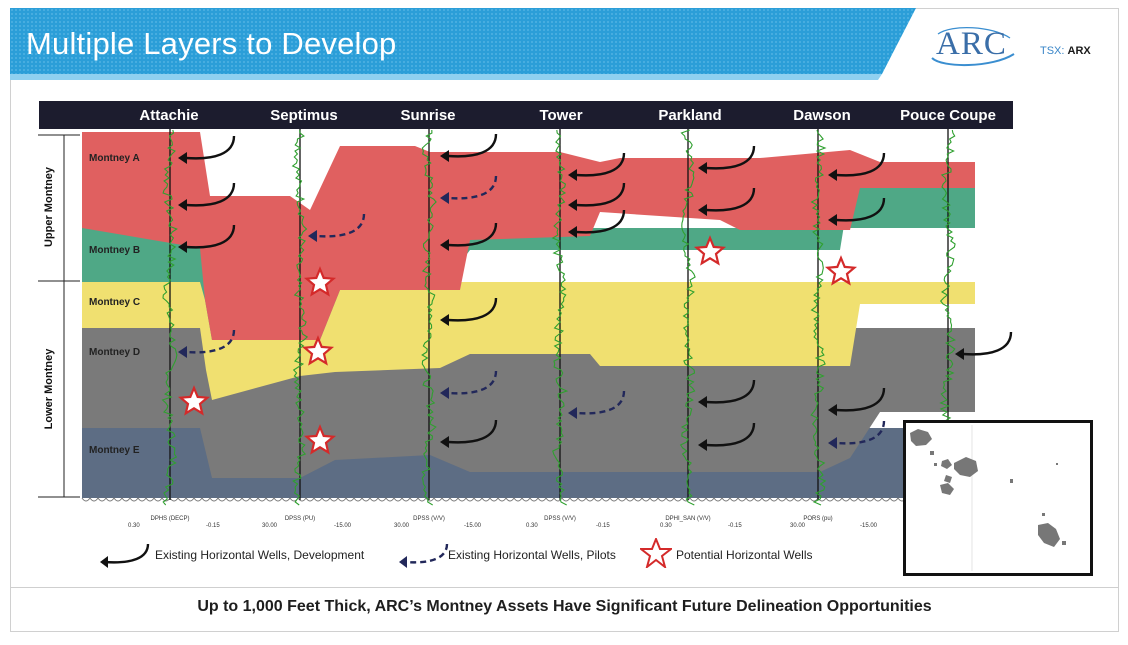  I want to click on footer-divider, so click(564, 587).